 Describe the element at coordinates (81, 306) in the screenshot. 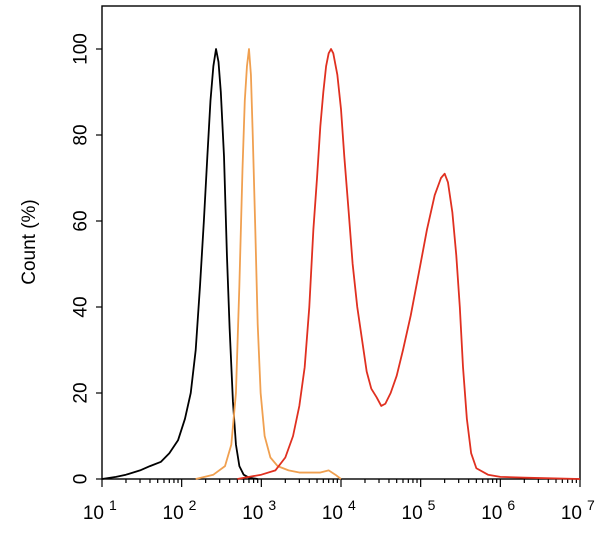

I see `y-tick-label: 40` at that location.